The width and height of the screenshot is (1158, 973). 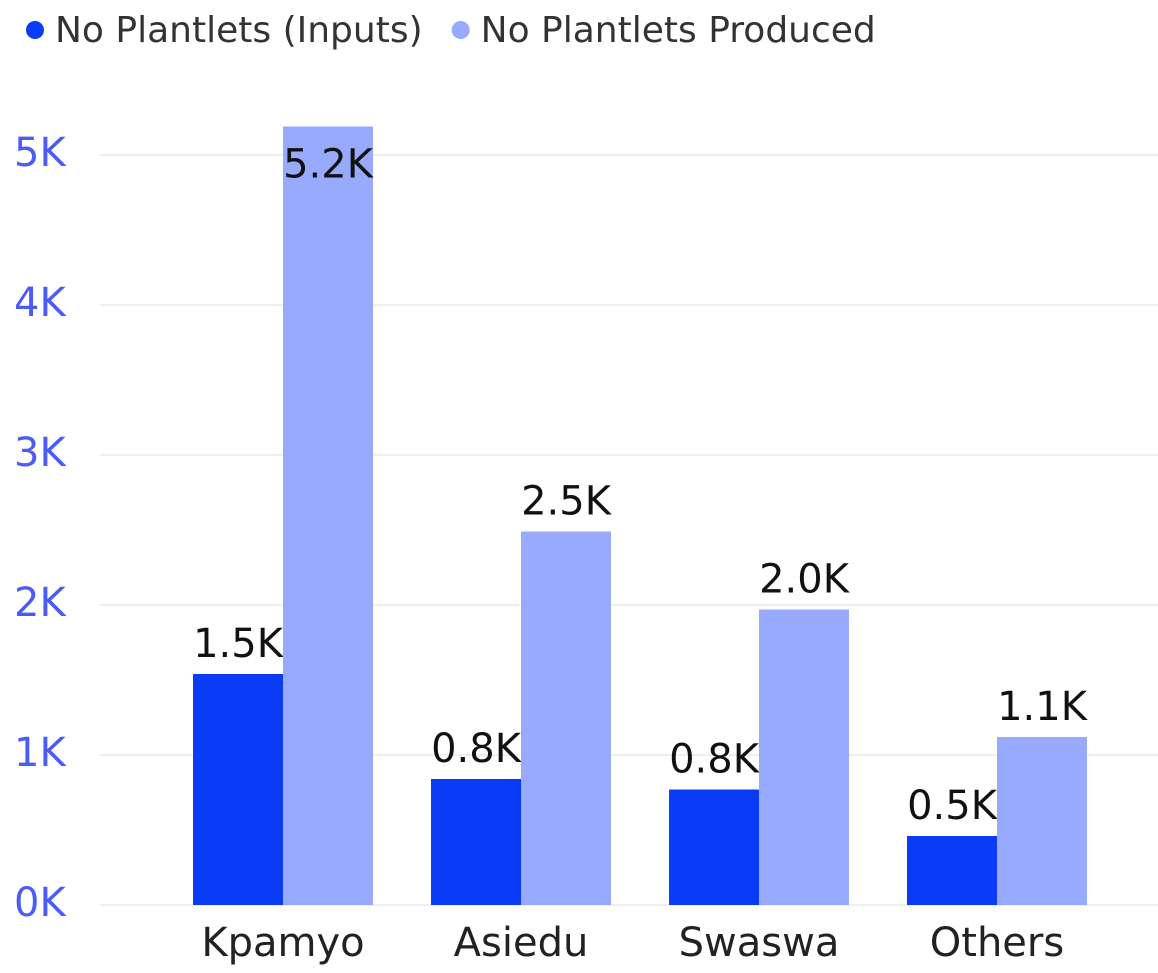 What do you see at coordinates (329, 165) in the screenshot?
I see `data-label: 5.2K` at bounding box center [329, 165].